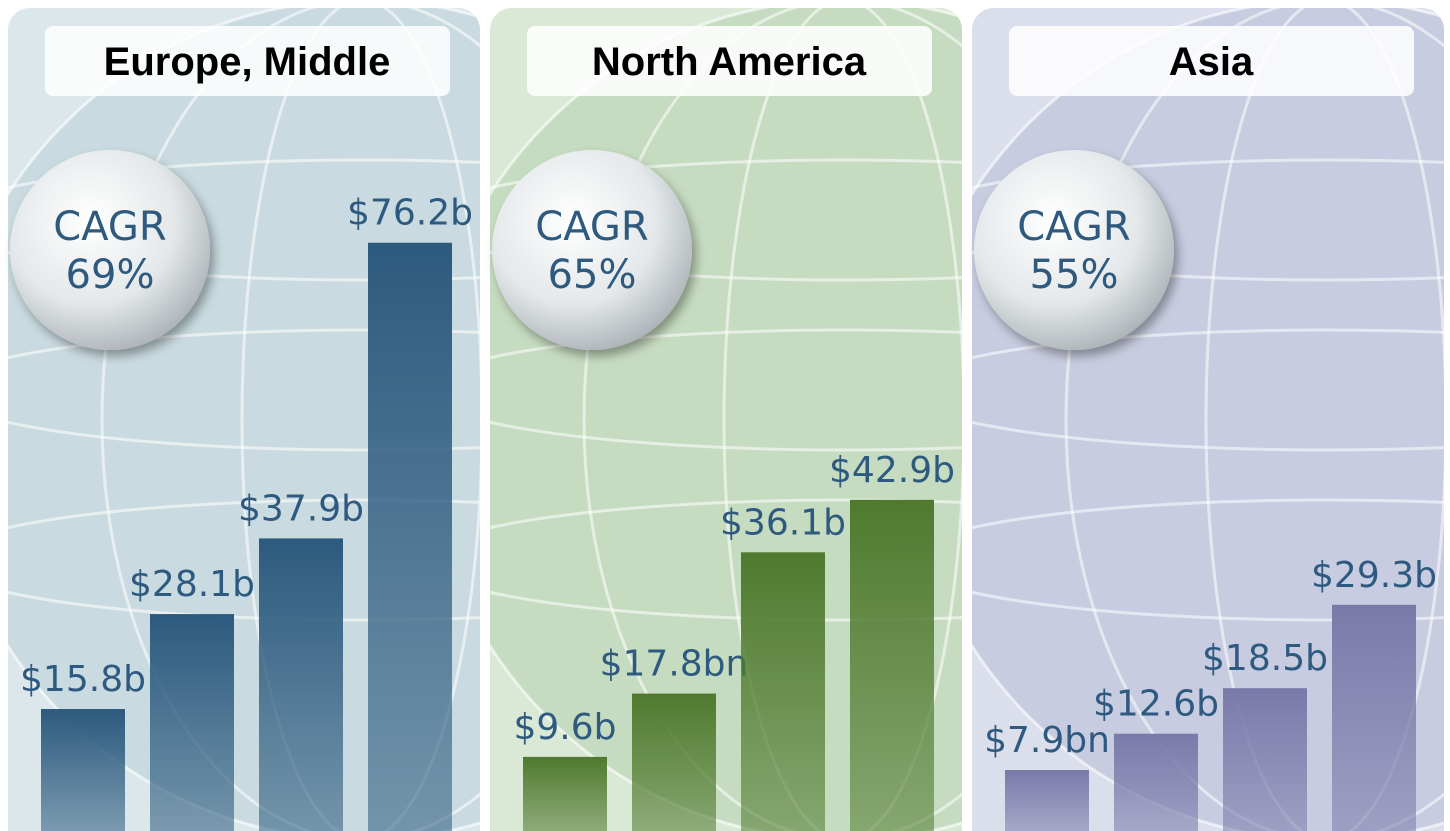 This screenshot has height=831, width=1450. Describe the element at coordinates (892, 470) in the screenshot. I see `value-label: $42.9b` at that location.